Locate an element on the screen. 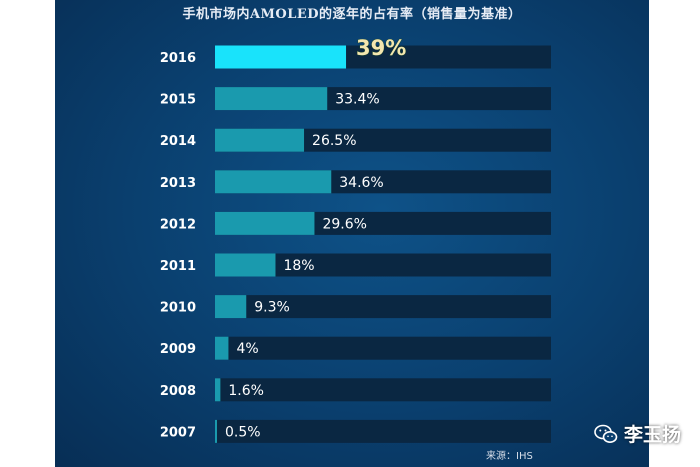 Image resolution: width=700 pixels, height=467 pixels. value-label-2016: 39% is located at coordinates (381, 48).